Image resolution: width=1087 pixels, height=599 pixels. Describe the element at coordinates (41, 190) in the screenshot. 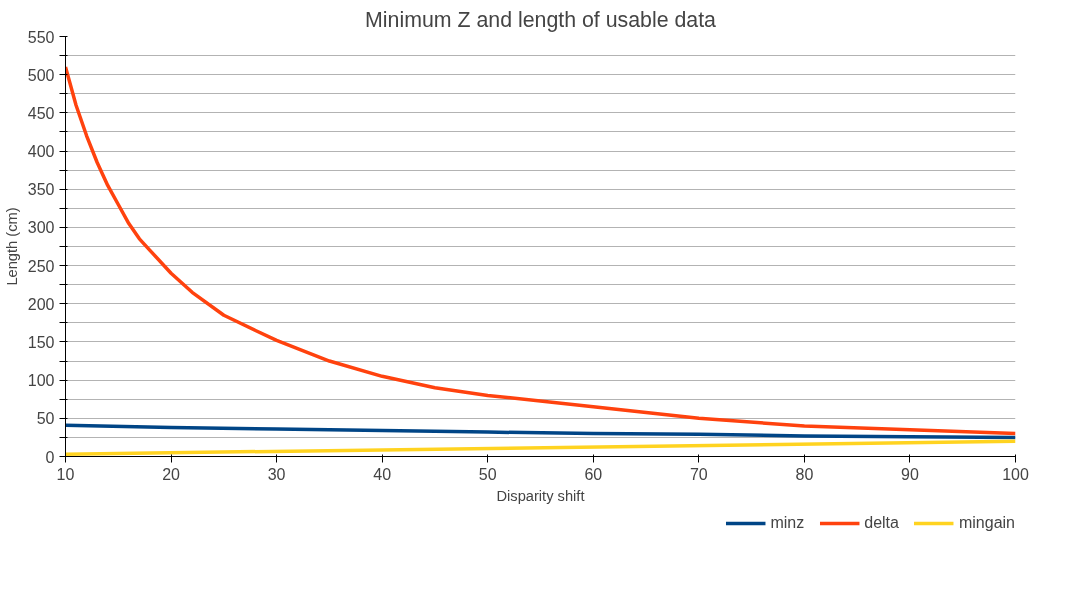

I see `y-tick-label: 350` at that location.